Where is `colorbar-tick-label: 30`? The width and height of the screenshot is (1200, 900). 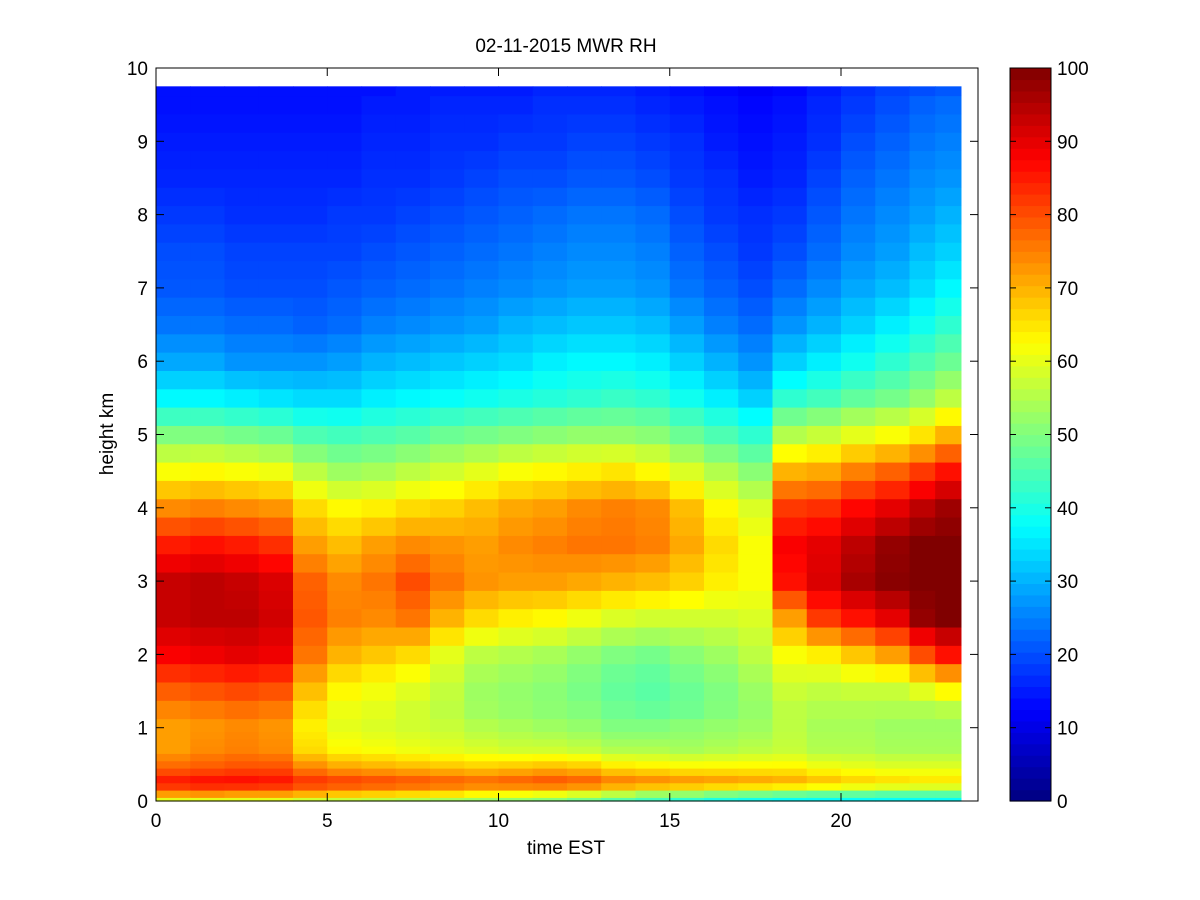
colorbar-tick-label: 30 is located at coordinates (1067, 582).